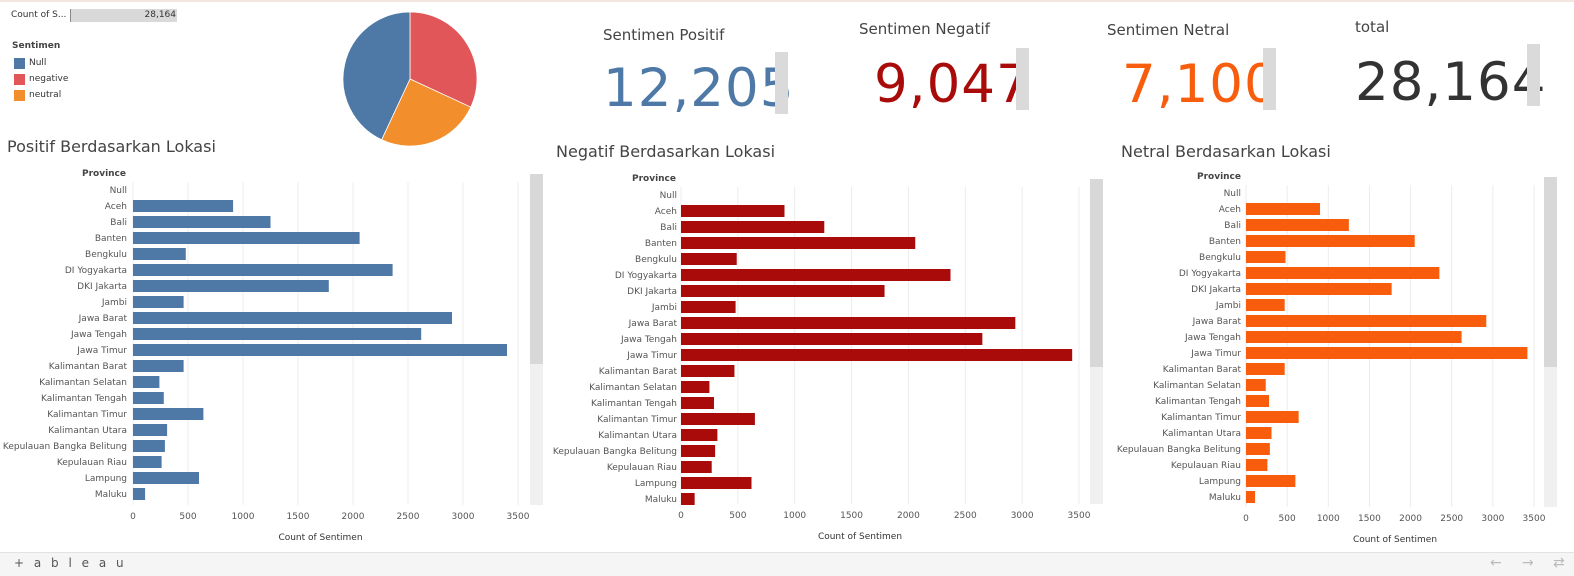  I want to click on legend-item-negative: negative, so click(41, 79).